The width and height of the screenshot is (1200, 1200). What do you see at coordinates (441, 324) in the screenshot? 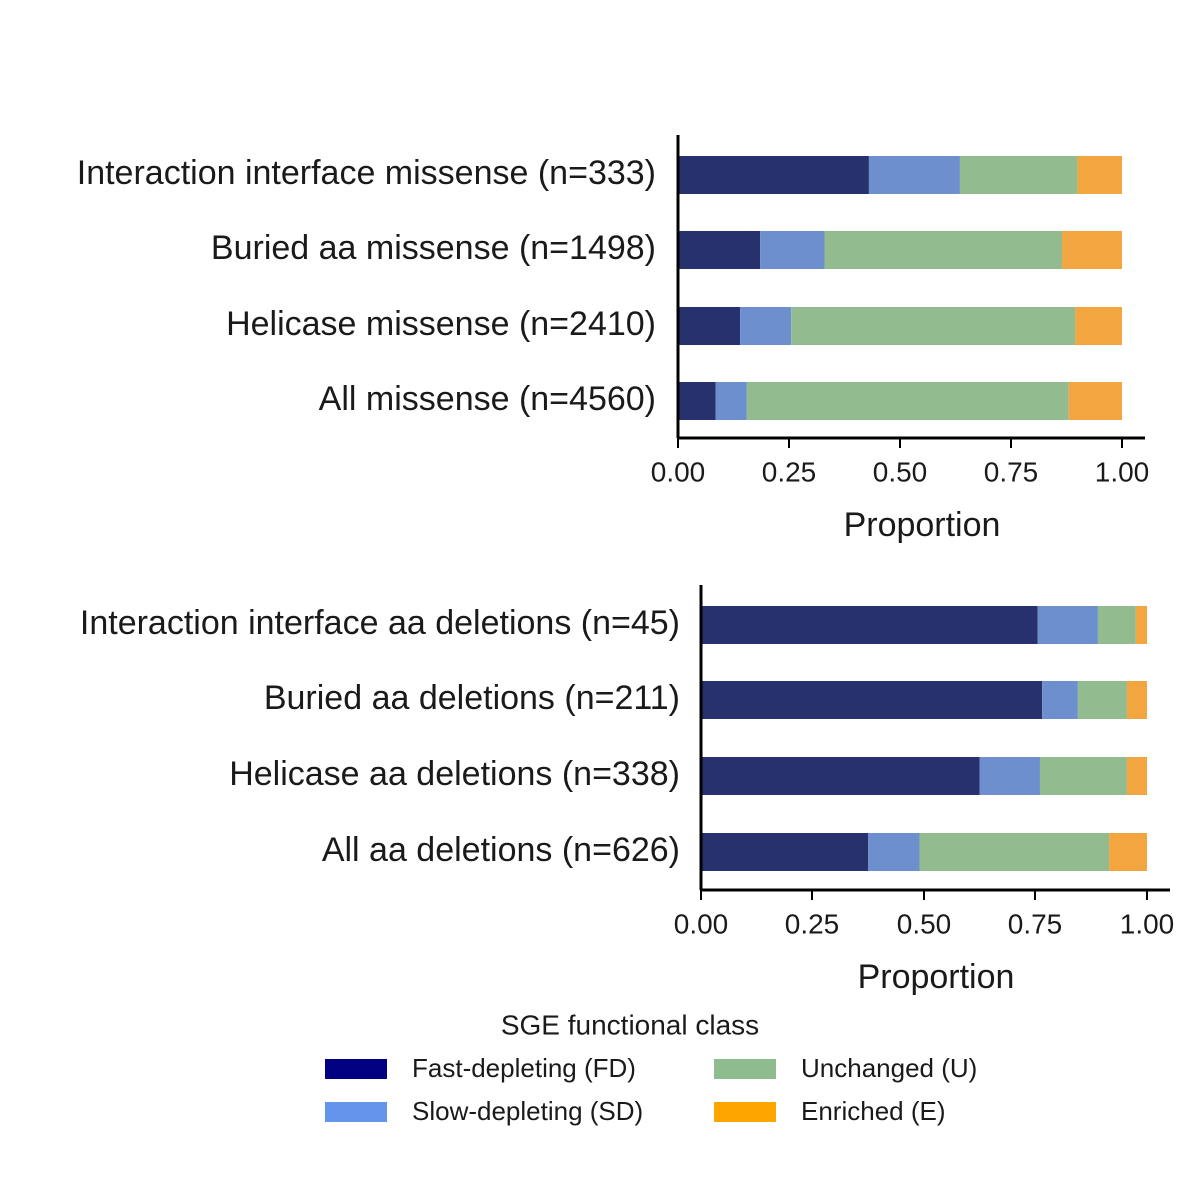
I see `category-label: Helicase missense (n=2410)` at bounding box center [441, 324].